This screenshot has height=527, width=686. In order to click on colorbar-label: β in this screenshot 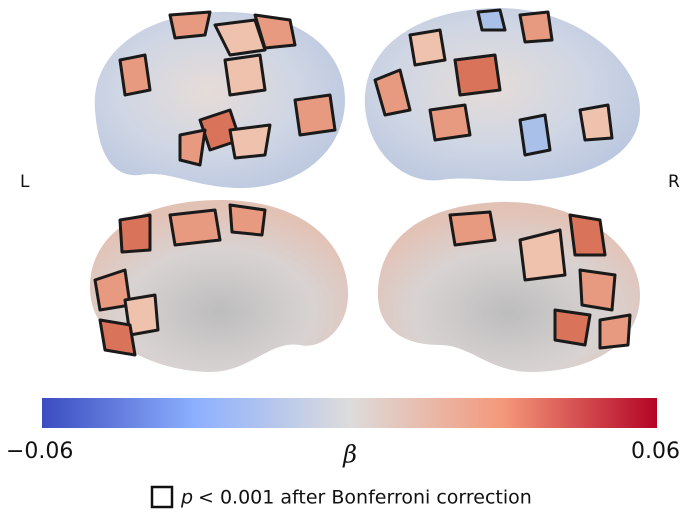, I will do `click(349, 455)`.